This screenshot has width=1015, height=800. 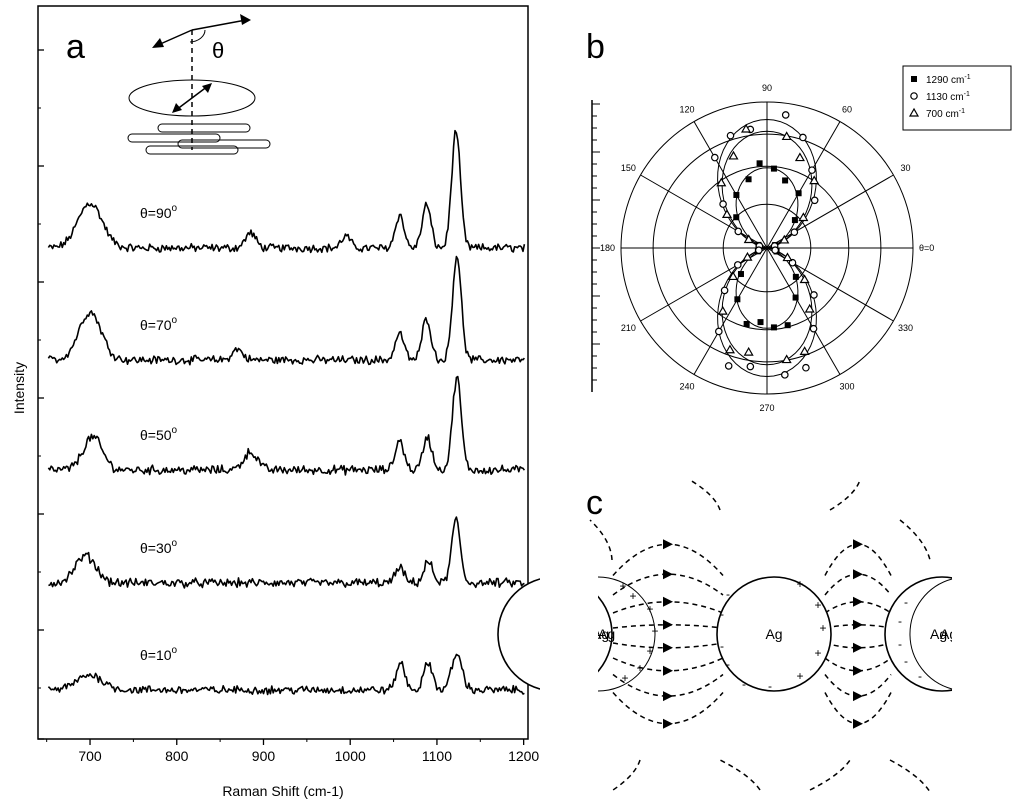 I want to click on legend-label: 700 cm-1, so click(x=945, y=114).